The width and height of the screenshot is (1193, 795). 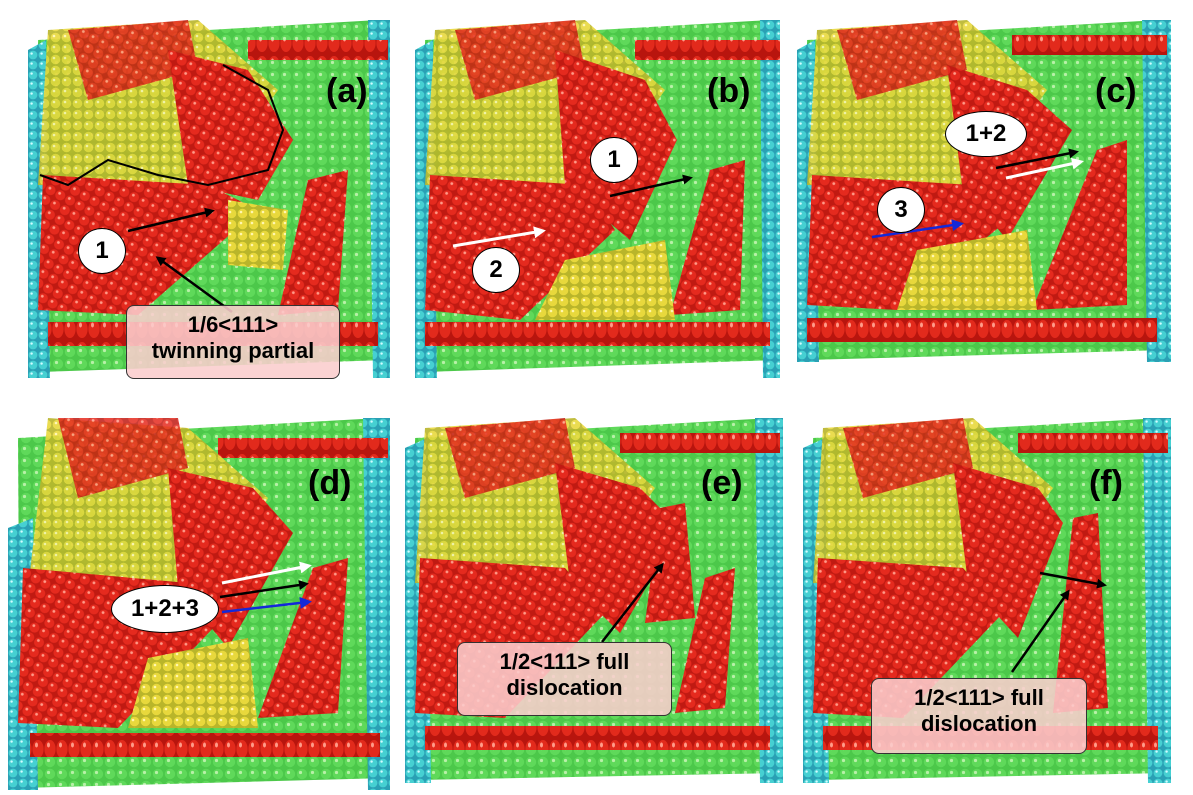 I want to click on panel-c: (c), so click(x=984, y=186).